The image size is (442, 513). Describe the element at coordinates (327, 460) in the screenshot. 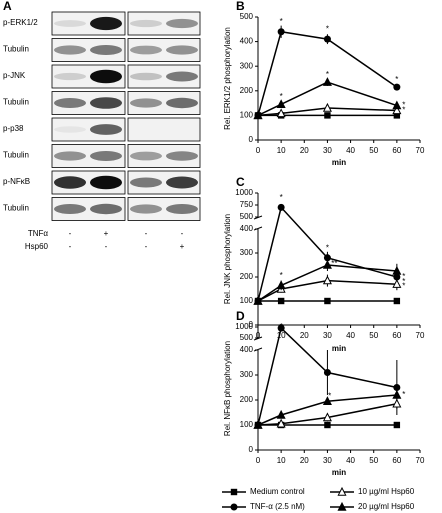

I see `x-tick-label: 30` at that location.